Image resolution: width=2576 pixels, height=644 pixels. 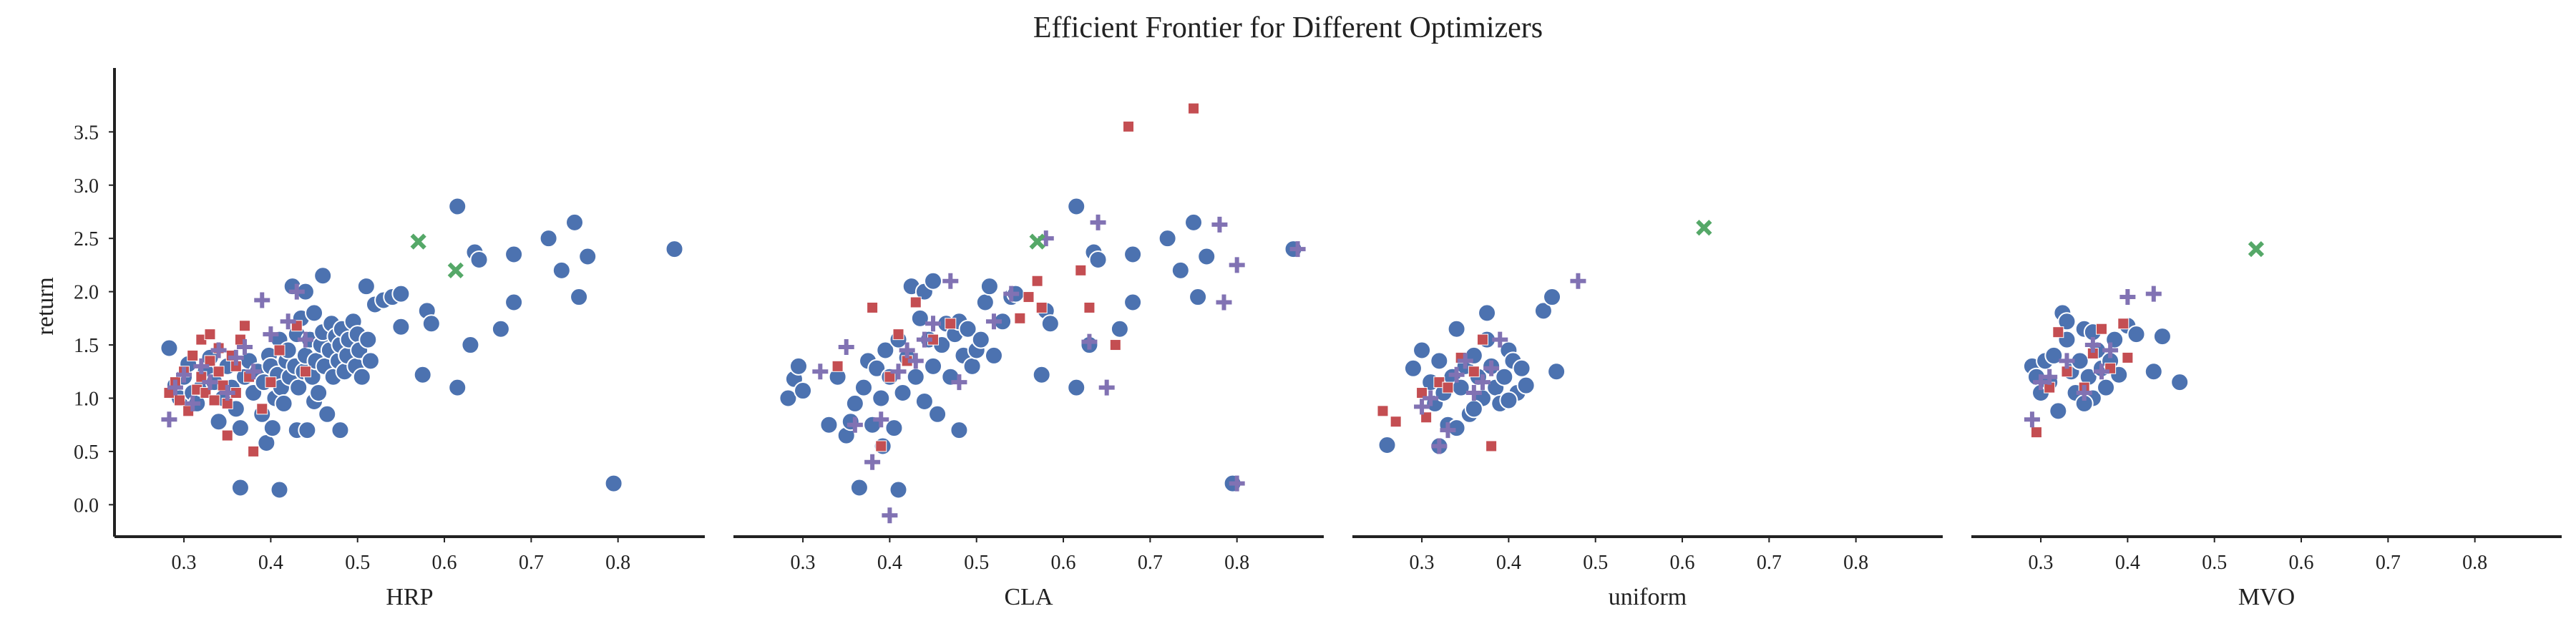 I want to click on x-axis-label-uniform: uniform, so click(x=1648, y=597).